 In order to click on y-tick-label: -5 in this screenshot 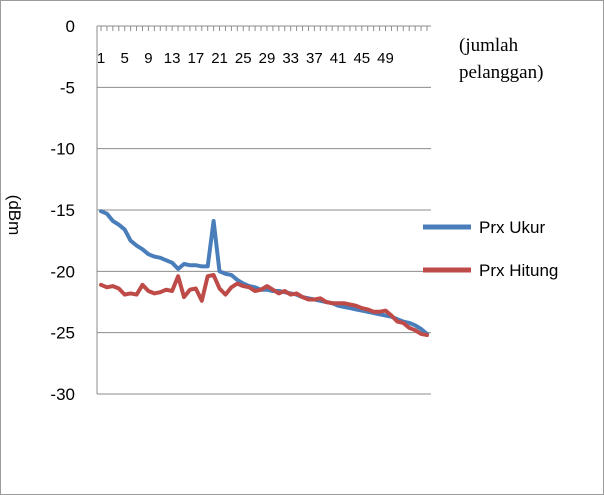, I will do `click(67, 87)`.